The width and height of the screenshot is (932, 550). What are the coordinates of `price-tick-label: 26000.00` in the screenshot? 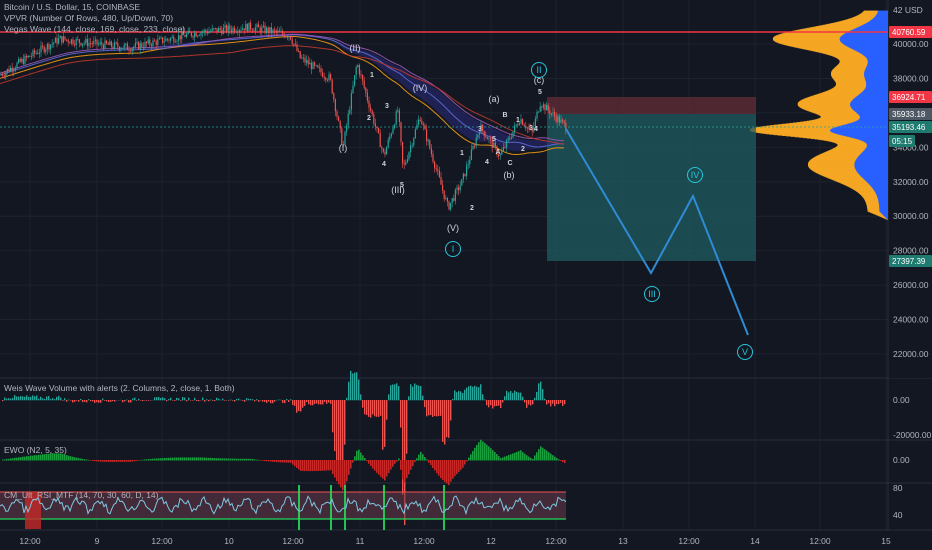 It's located at (911, 285).